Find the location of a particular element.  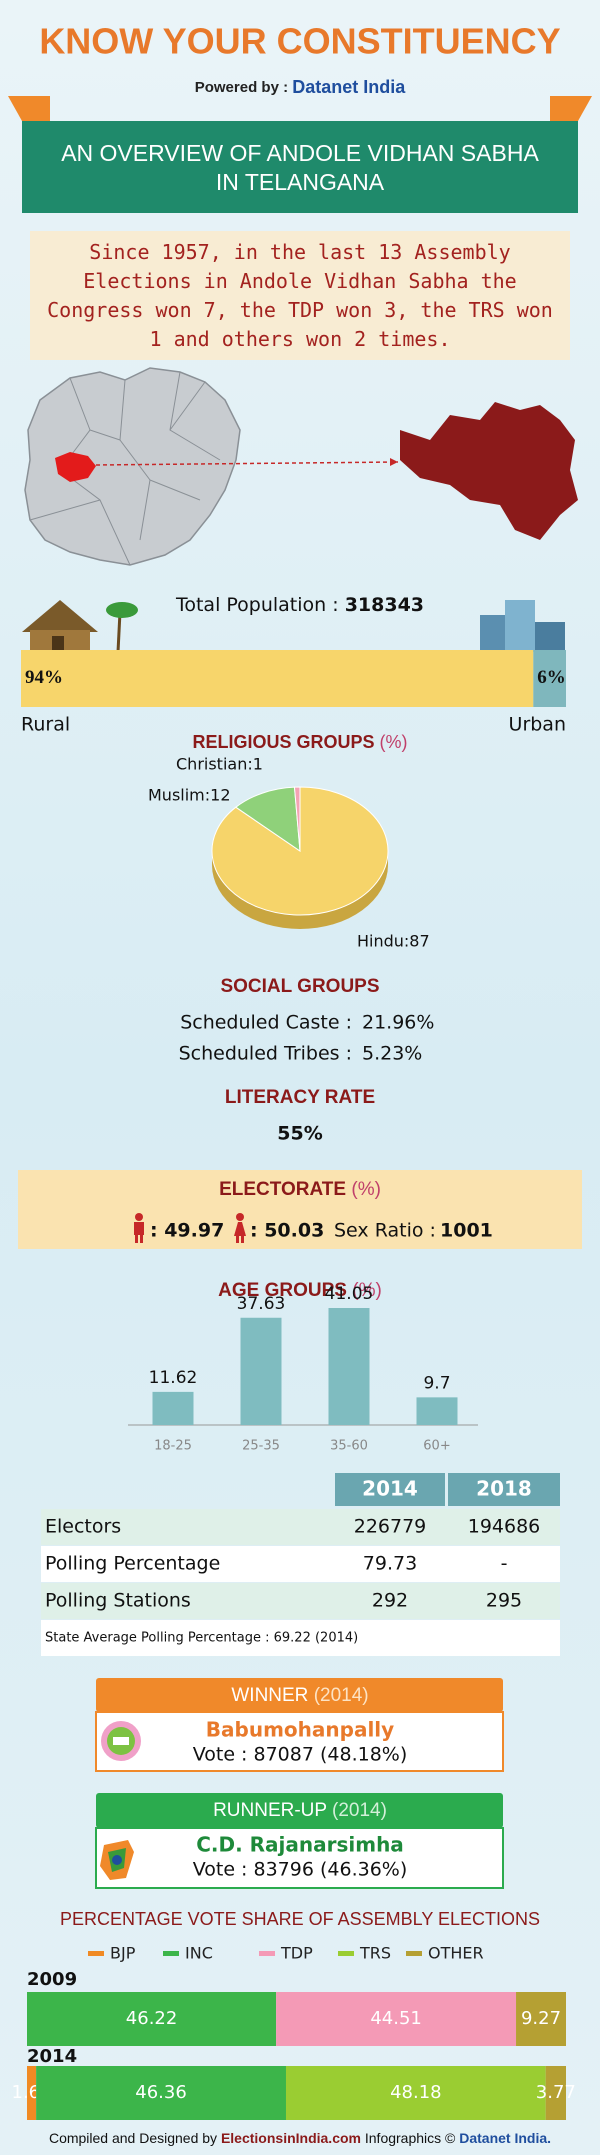

legend-label: TDP is located at coordinates (296, 1953).